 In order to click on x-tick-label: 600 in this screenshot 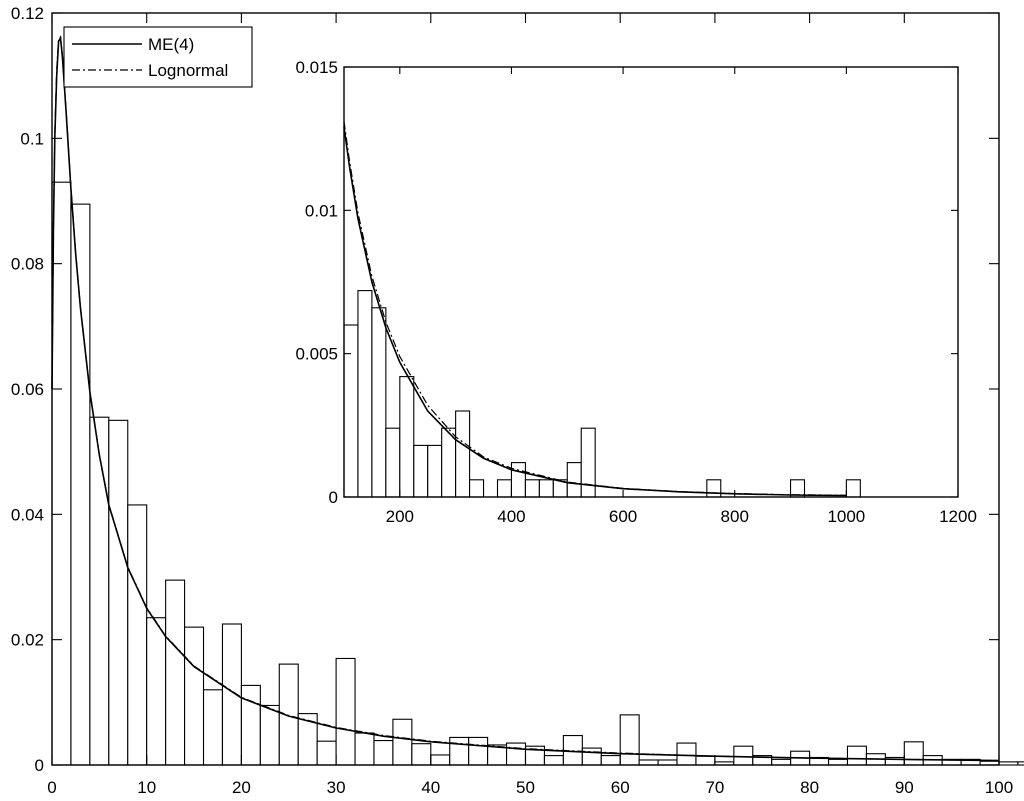, I will do `click(623, 516)`.